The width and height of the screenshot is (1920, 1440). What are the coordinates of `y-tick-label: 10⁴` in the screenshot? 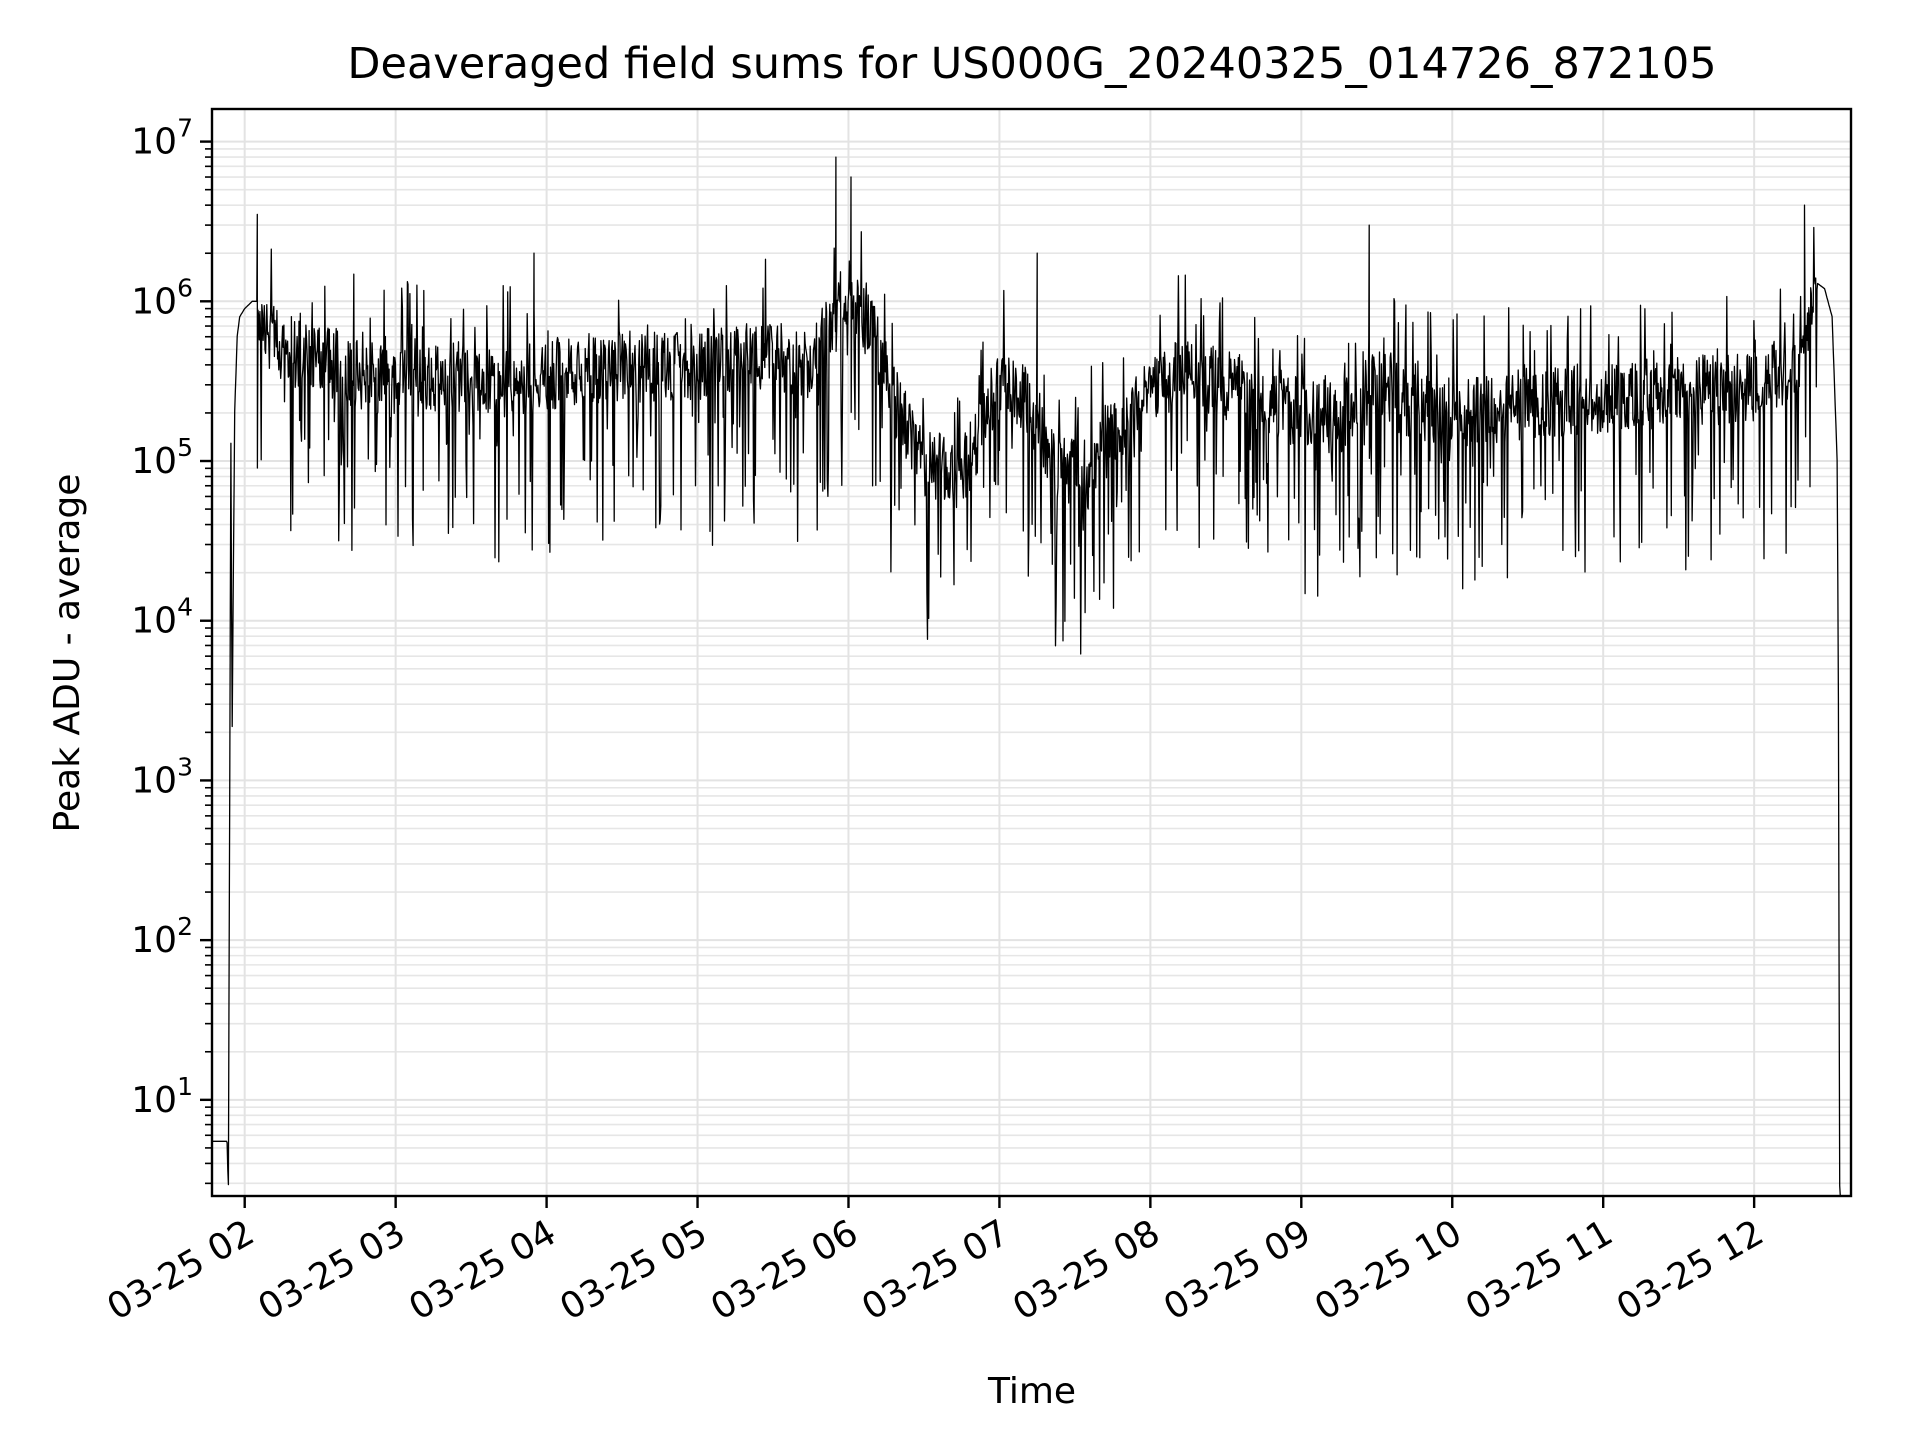 It's located at (162, 617).